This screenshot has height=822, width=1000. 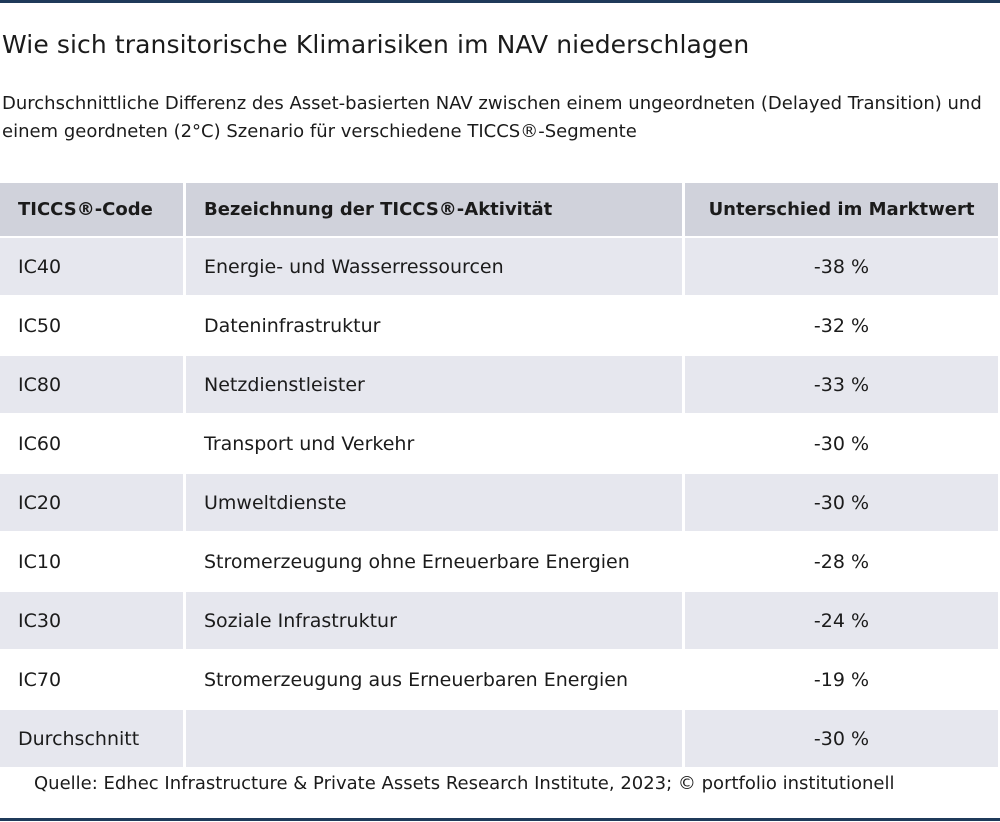 What do you see at coordinates (435, 210) in the screenshot?
I see `header-activity: Bezeichnung der TICCS®-Aktivität` at bounding box center [435, 210].